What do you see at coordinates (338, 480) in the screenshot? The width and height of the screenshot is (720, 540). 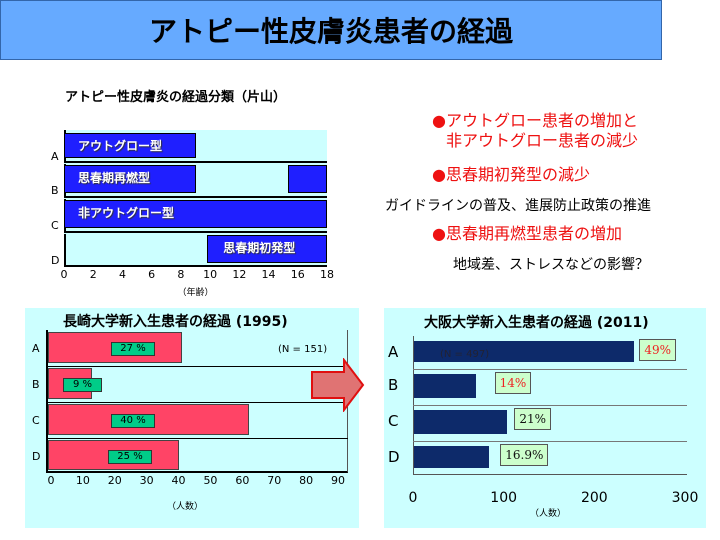 I see `x-tick: 90` at bounding box center [338, 480].